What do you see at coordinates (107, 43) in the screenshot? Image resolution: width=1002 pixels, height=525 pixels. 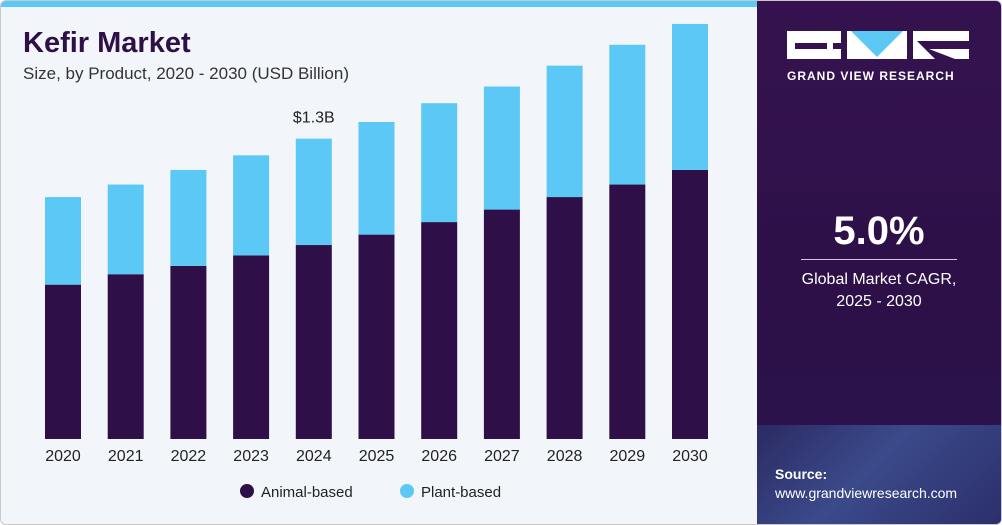 I see `chart-title: Kefir Market` at bounding box center [107, 43].